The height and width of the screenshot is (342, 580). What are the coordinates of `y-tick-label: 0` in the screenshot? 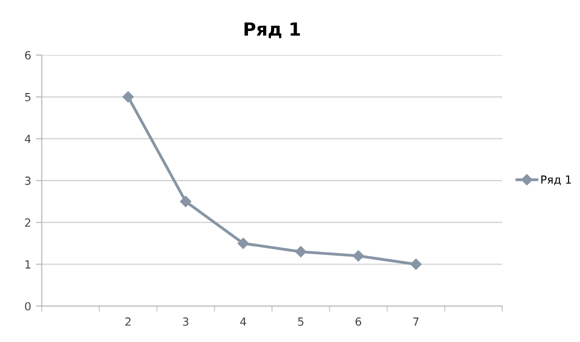 It's located at (28, 306).